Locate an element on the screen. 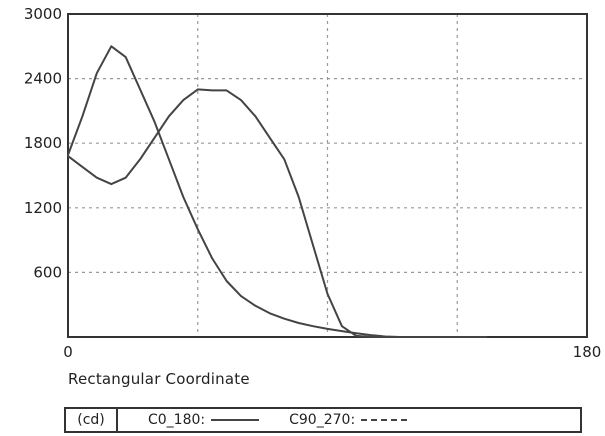  x-axis-title: Rectangular Coordinate is located at coordinates (159, 379).